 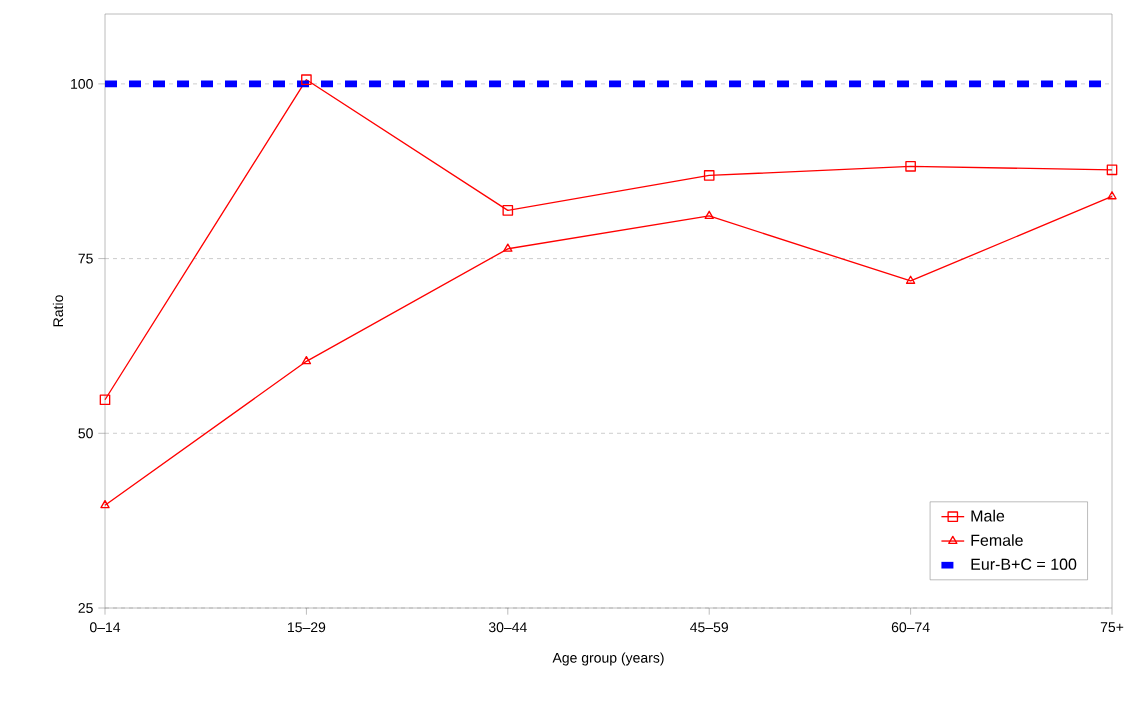 What do you see at coordinates (988, 515) in the screenshot?
I see `legend-label: Male` at bounding box center [988, 515].